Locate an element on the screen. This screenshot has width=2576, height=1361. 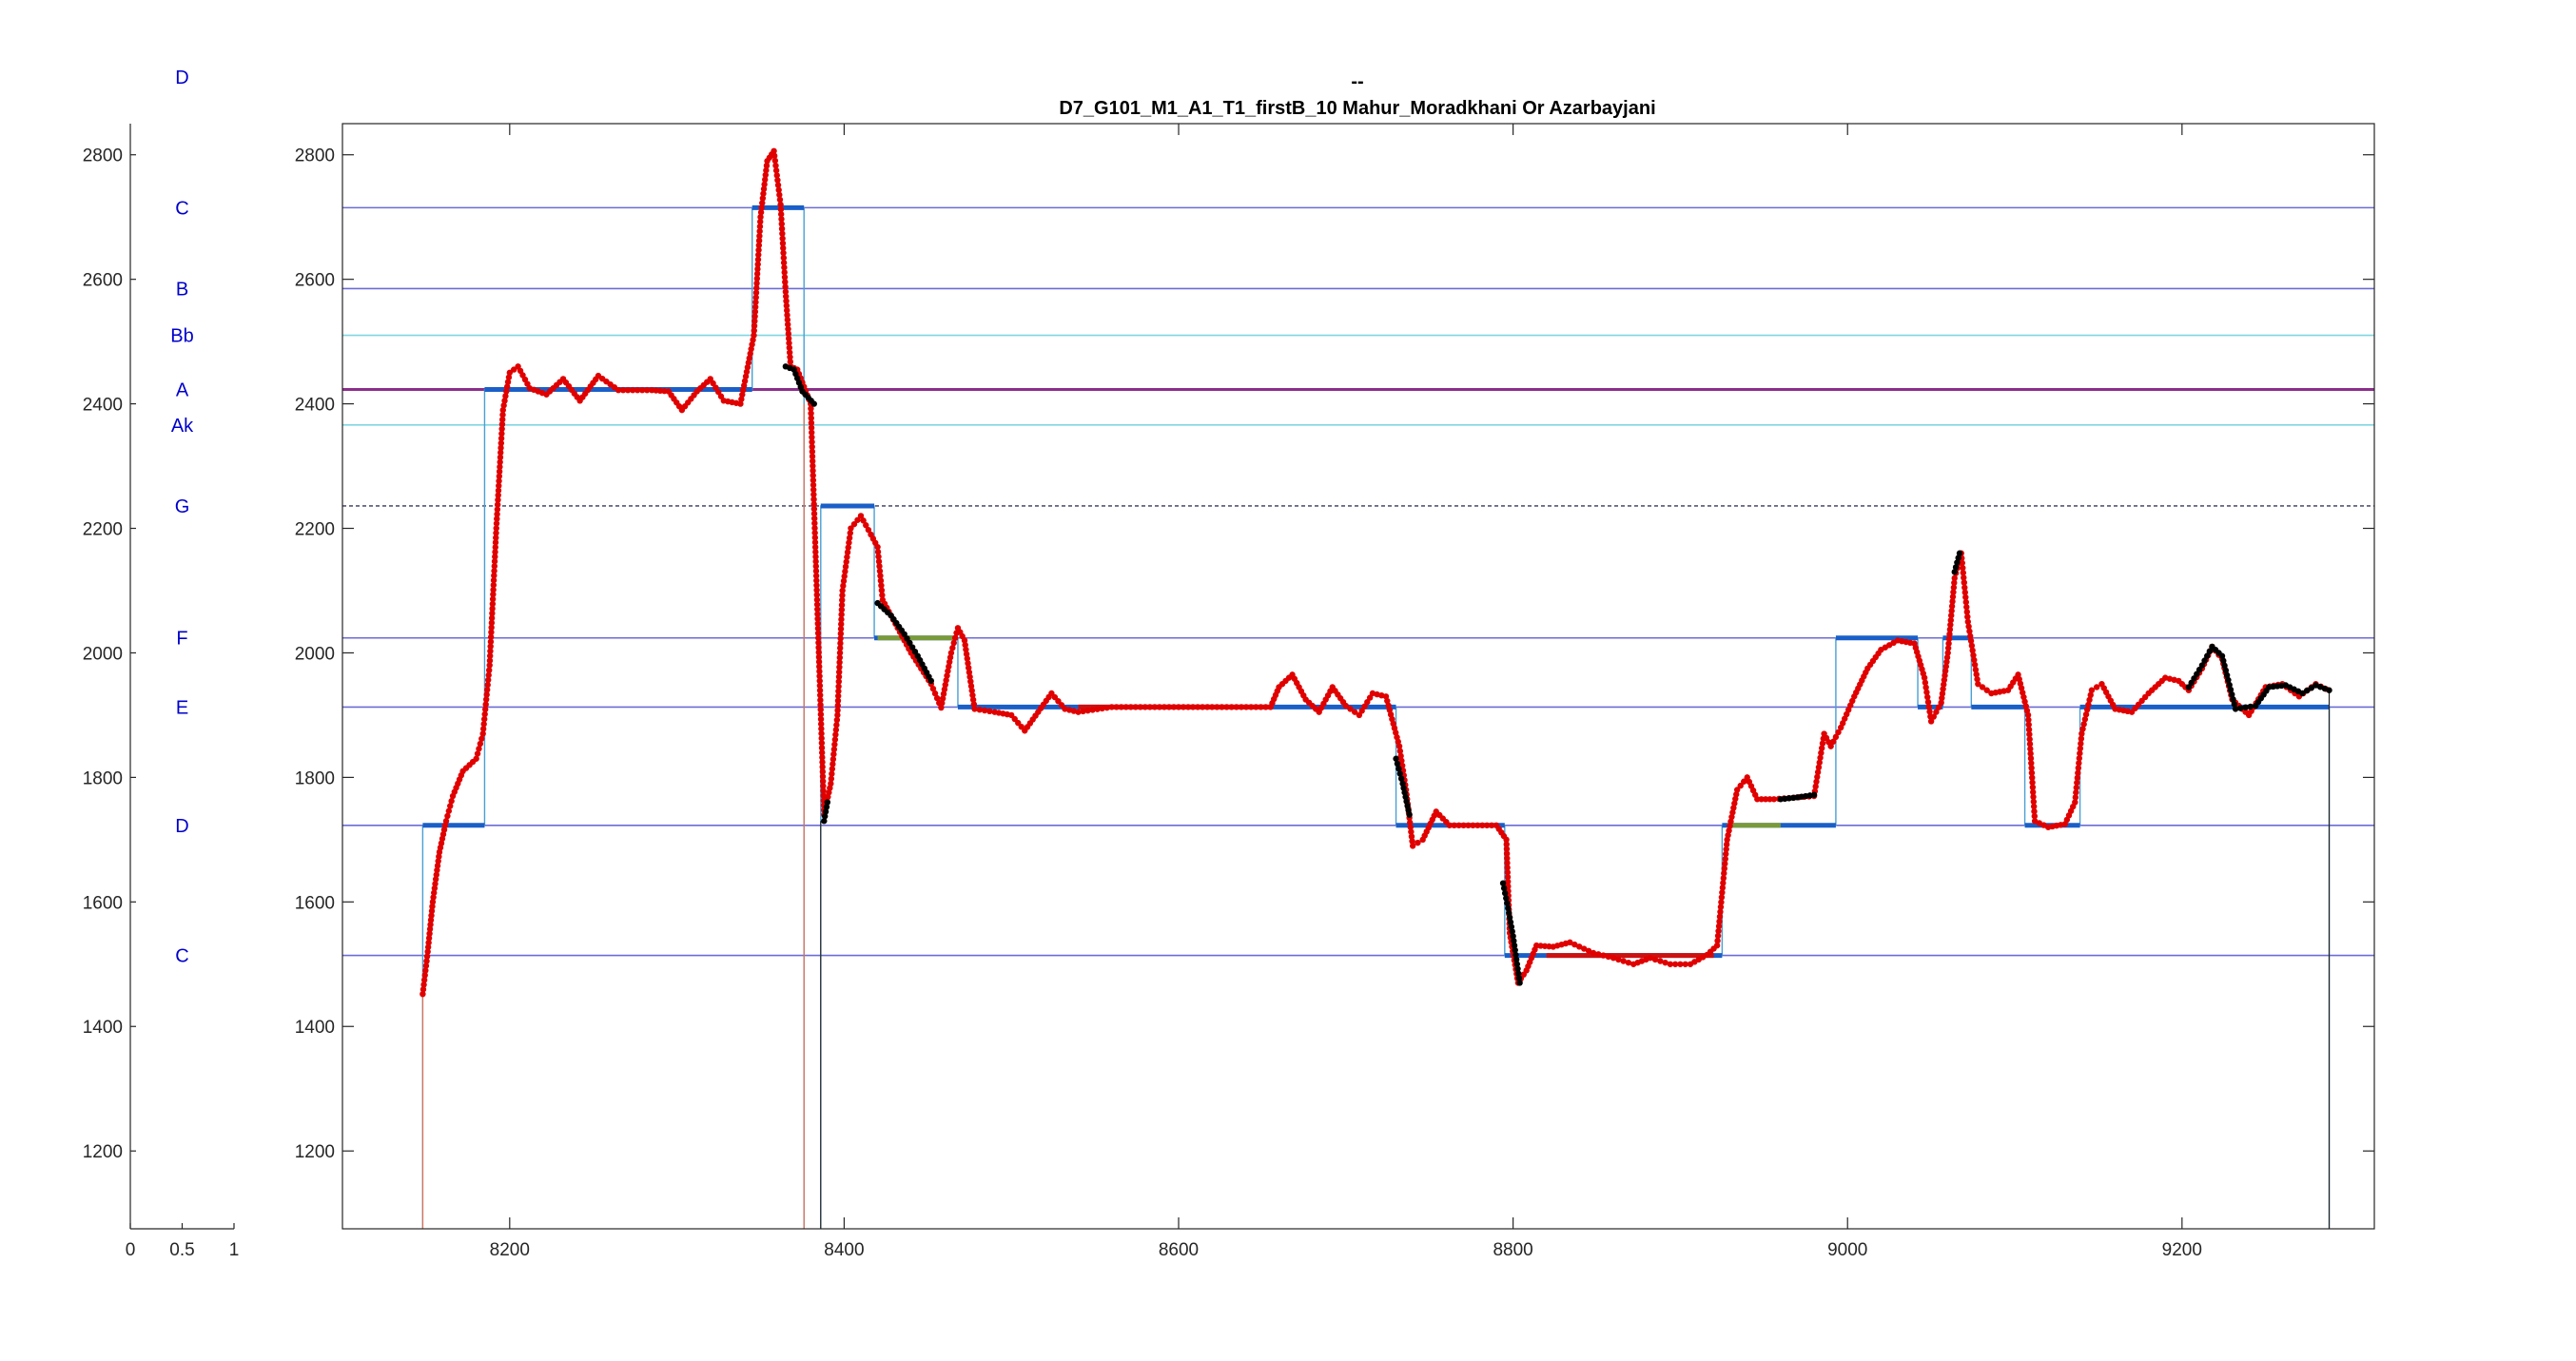
y-tick-label: 1400 is located at coordinates (315, 1028).